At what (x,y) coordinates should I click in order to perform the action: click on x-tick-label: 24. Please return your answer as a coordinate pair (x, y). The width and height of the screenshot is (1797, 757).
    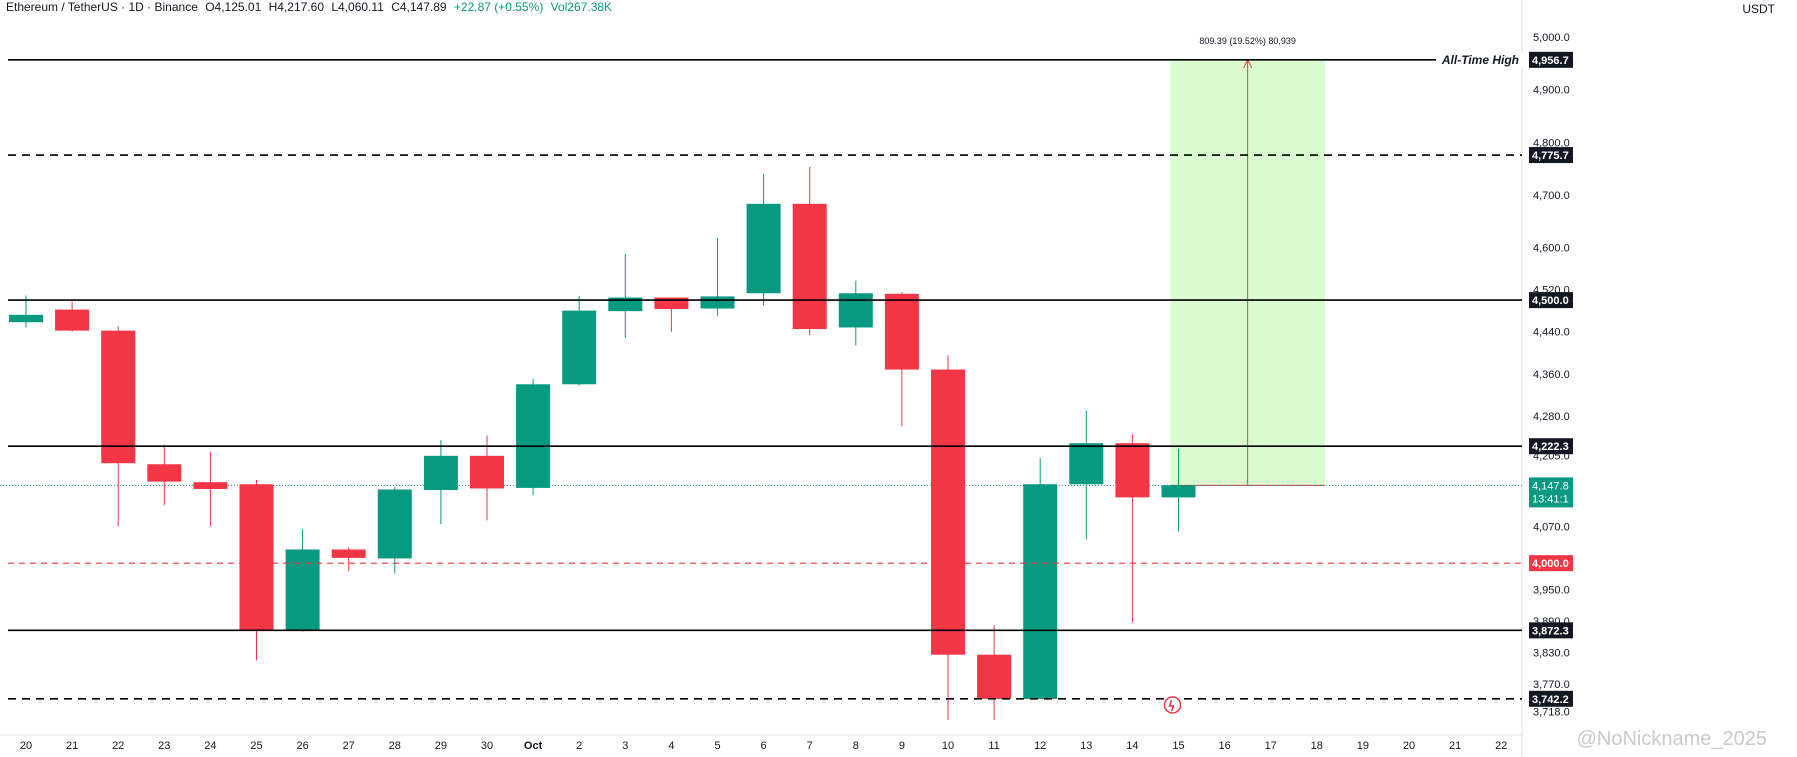
    Looking at the image, I should click on (210, 746).